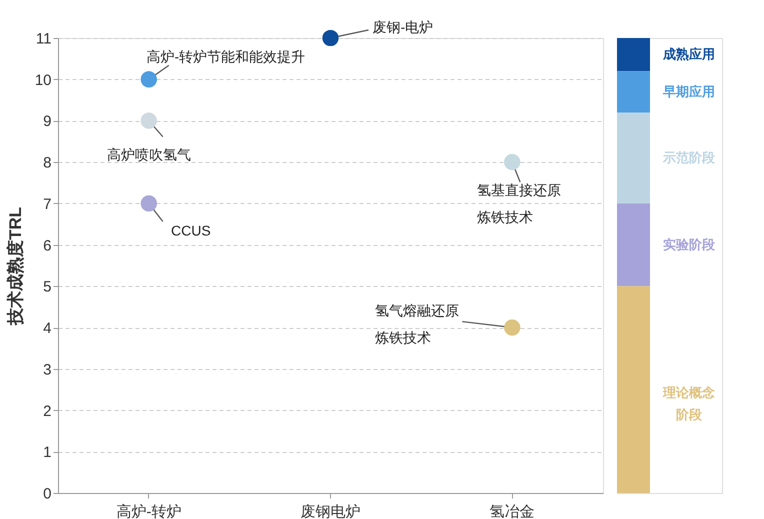 Image resolution: width=764 pixels, height=519 pixels. I want to click on text: 示范阶段, so click(689, 157).